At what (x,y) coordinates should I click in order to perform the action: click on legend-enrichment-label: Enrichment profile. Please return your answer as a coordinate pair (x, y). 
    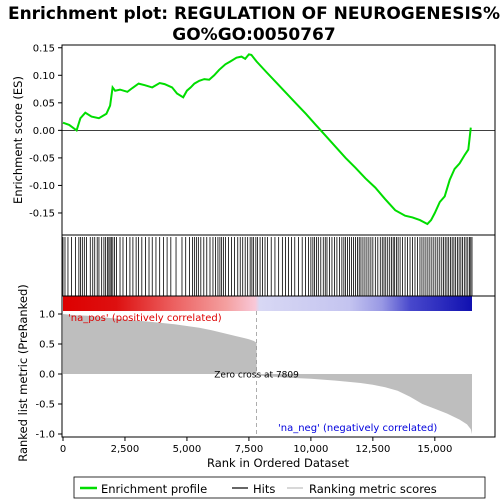
    Looking at the image, I should click on (154, 489).